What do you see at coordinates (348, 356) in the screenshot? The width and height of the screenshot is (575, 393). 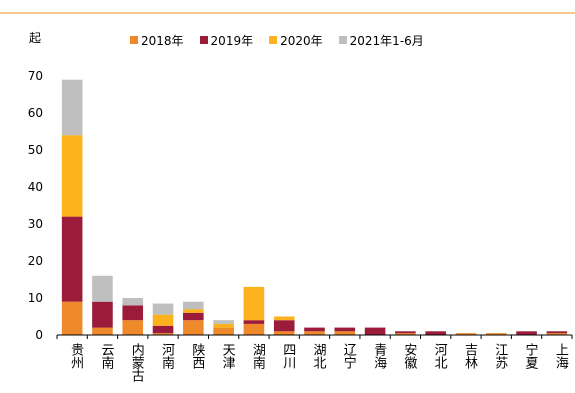 I see `x-category-label: 辽宁` at bounding box center [348, 356].